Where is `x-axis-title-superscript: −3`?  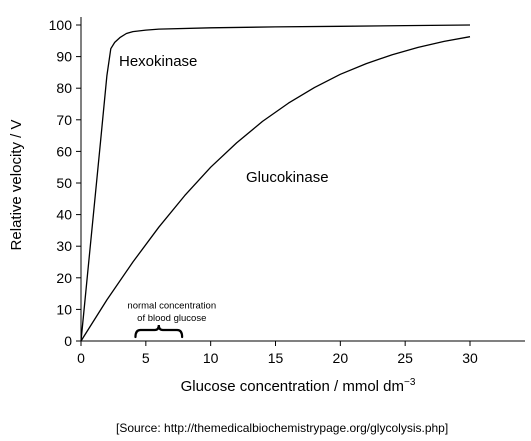
x-axis-title-superscript: −3 is located at coordinates (410, 382).